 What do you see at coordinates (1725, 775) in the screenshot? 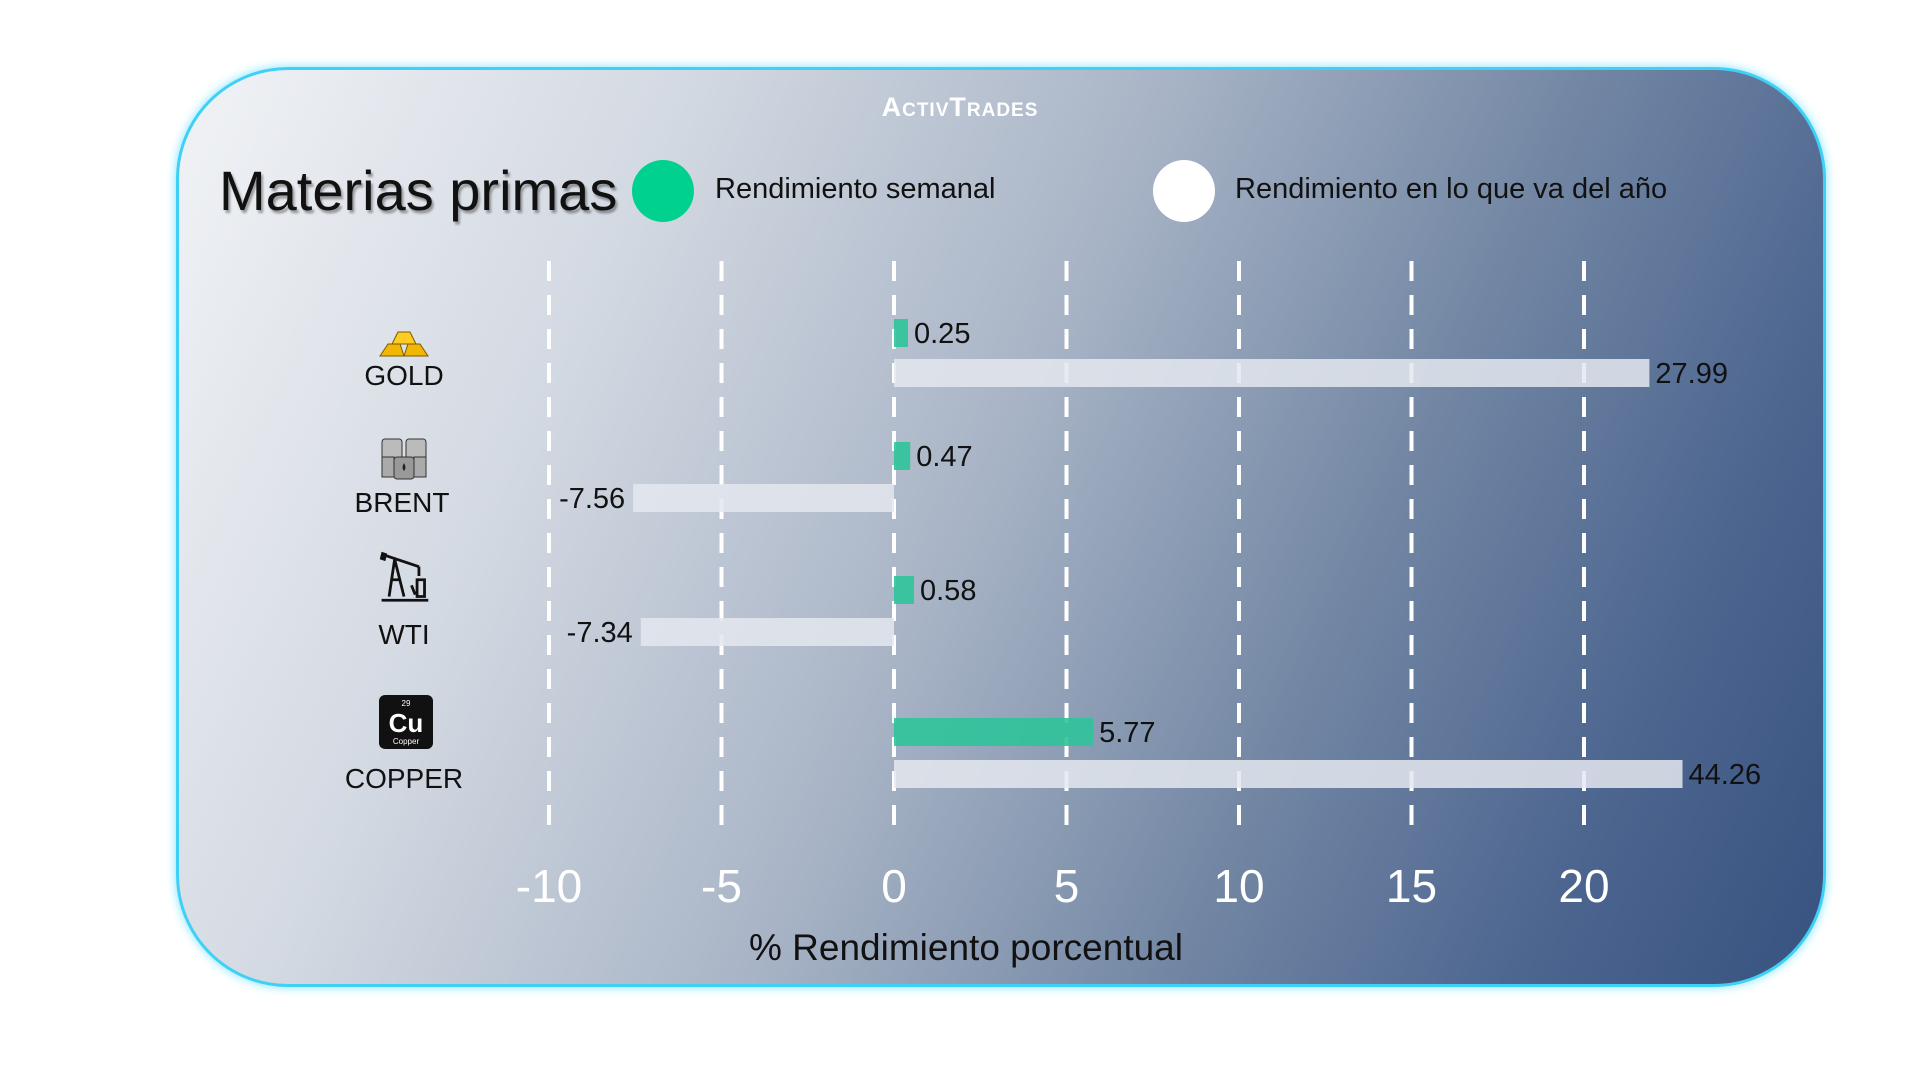
I see `ytd-value-label: 44.26` at bounding box center [1725, 775].